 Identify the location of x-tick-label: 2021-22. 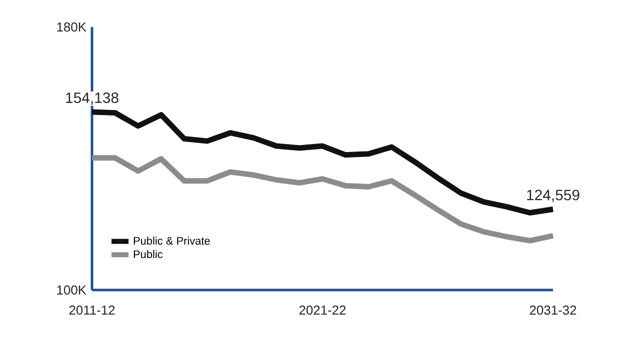
(322, 310).